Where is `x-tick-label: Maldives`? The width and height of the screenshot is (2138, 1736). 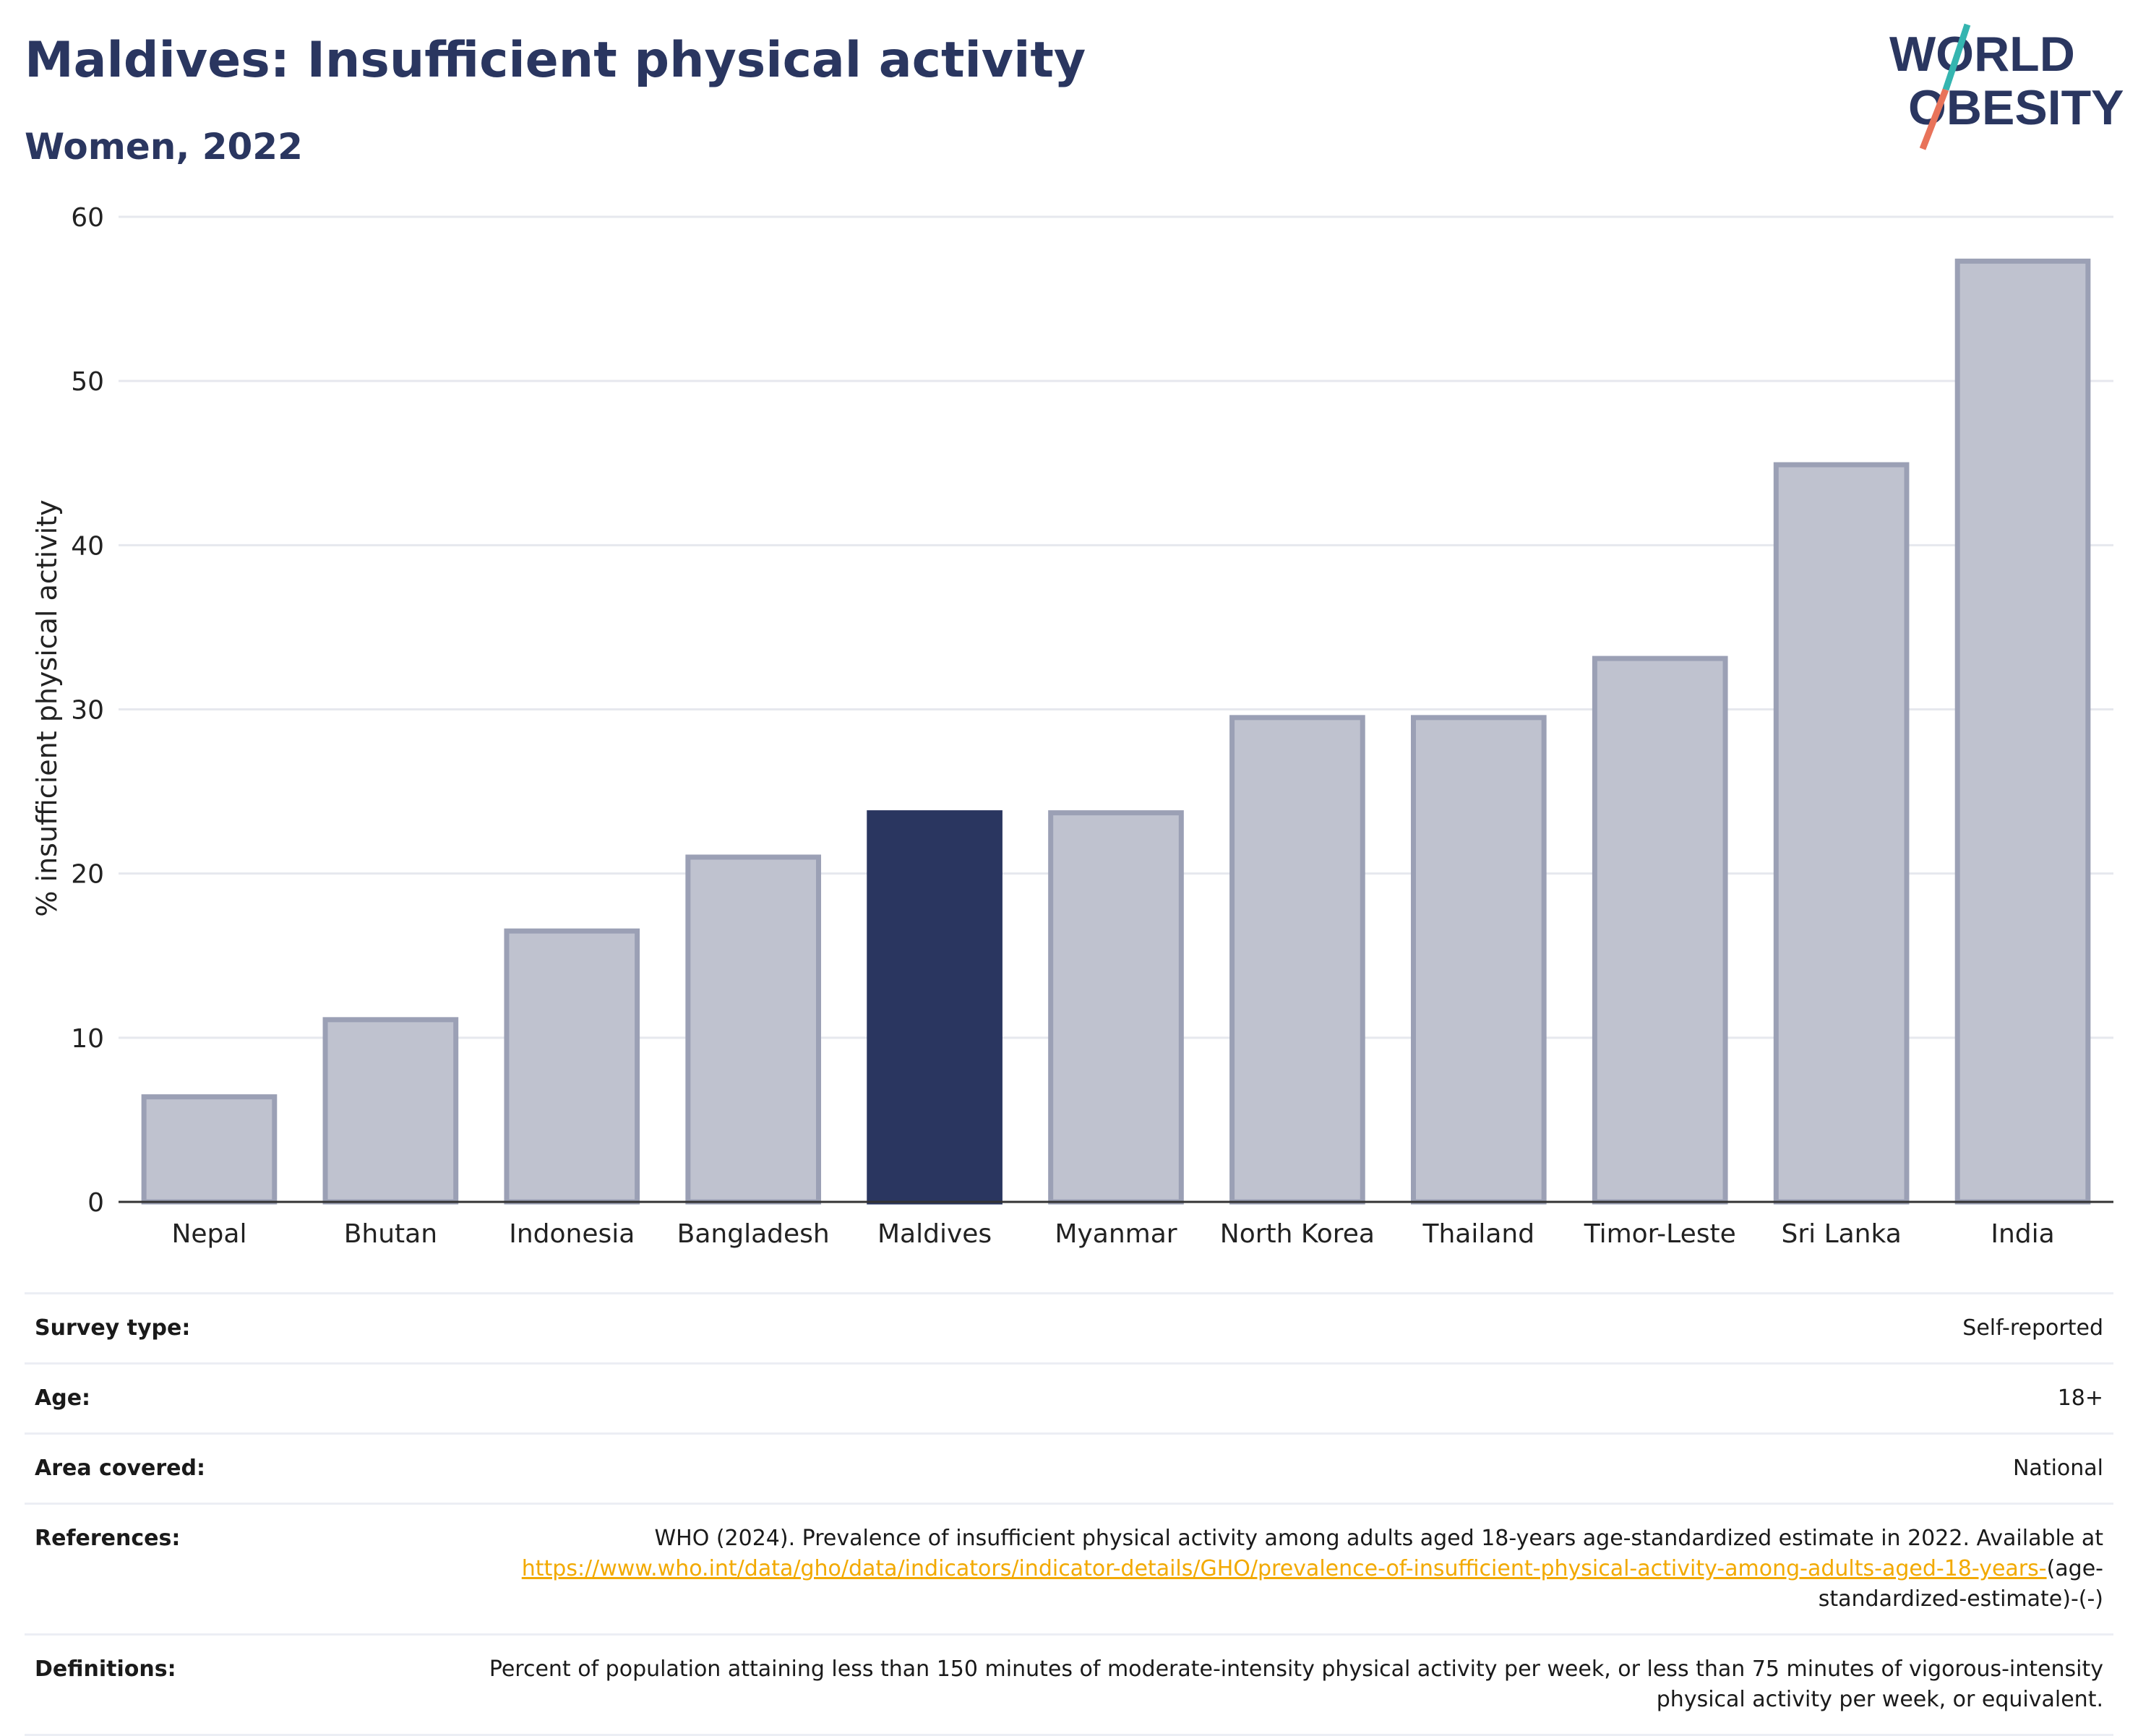 x-tick-label: Maldives is located at coordinates (934, 1234).